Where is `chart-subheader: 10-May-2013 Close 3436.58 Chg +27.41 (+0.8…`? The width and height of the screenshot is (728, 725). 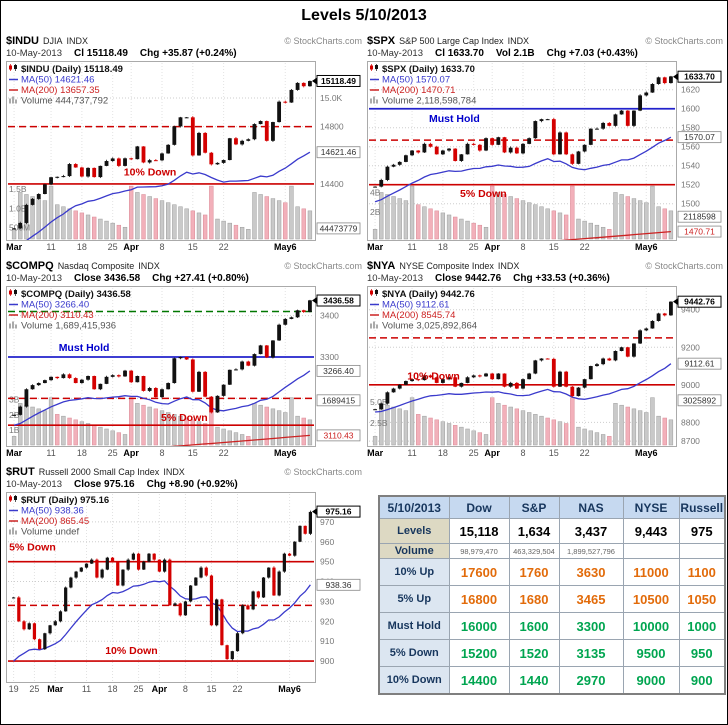
chart-subheader: 10-May-2013 Close 3436.58 Chg +27.41 (+0.8… is located at coordinates (184, 279).